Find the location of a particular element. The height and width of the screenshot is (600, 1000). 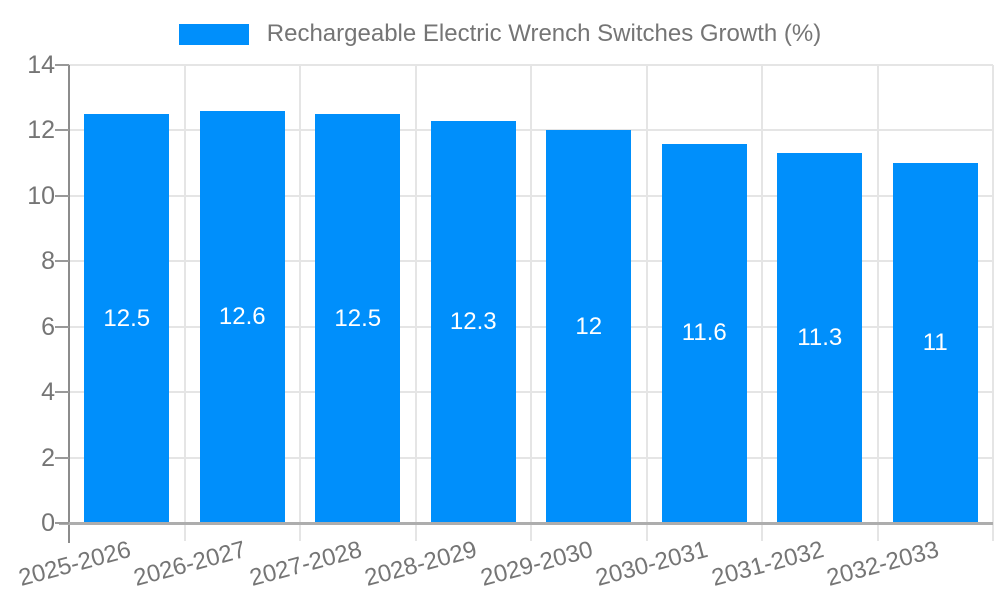

bar-value-label: 11.3 is located at coordinates (820, 338).